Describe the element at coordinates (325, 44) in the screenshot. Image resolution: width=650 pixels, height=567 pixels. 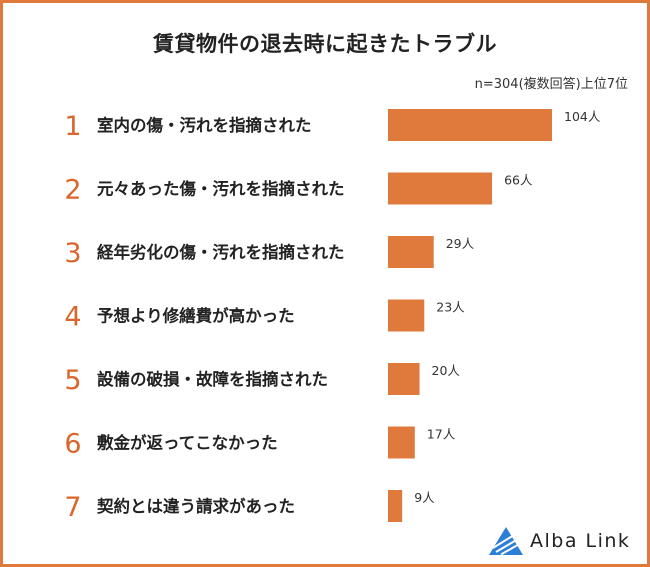
I see `chart-title: 賃貸物件の退去時に起きたトラブル` at that location.